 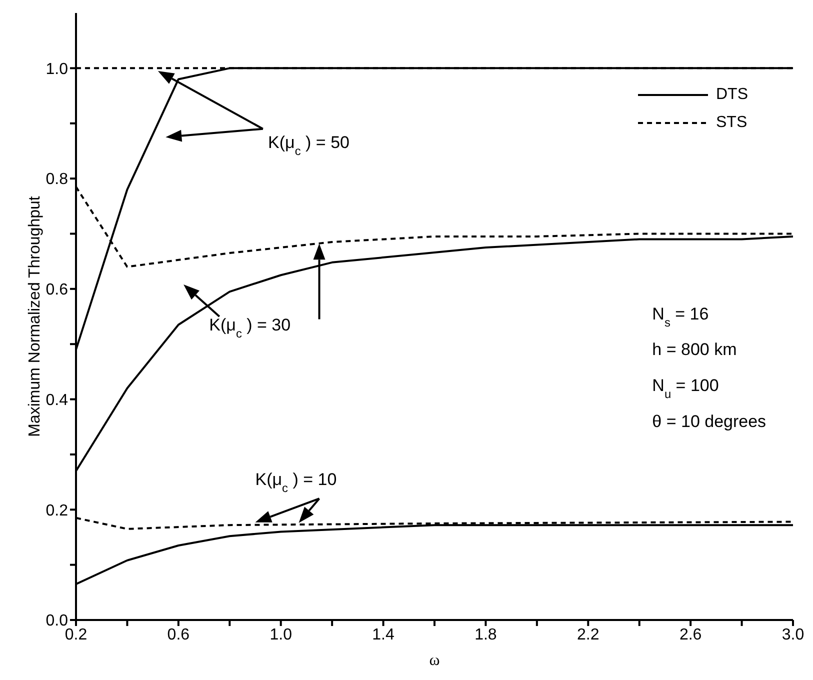 I want to click on x-tick-label: 1.0, so click(x=281, y=635).